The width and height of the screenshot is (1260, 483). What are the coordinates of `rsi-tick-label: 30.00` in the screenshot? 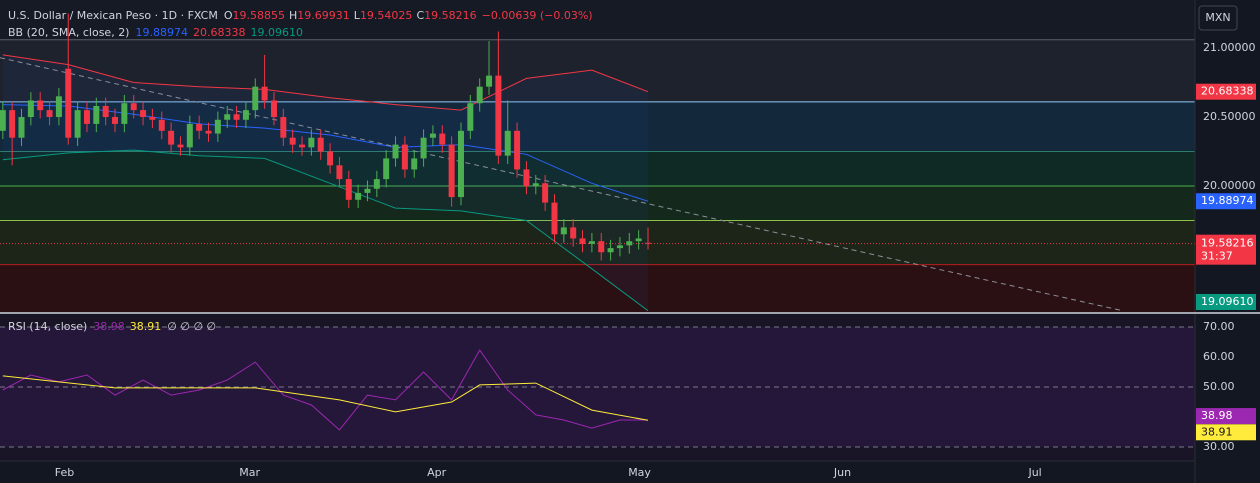 It's located at (1219, 446).